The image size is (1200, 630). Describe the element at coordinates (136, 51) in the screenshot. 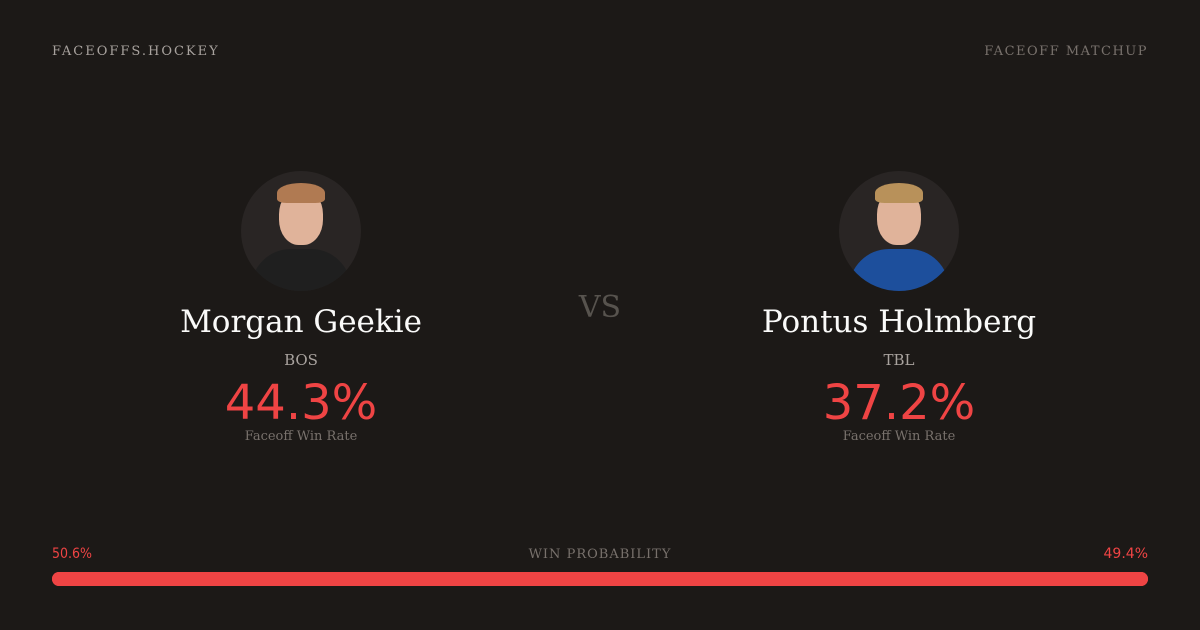

I see `brand-logo-text: FACEOFFS.HOCKEY` at that location.